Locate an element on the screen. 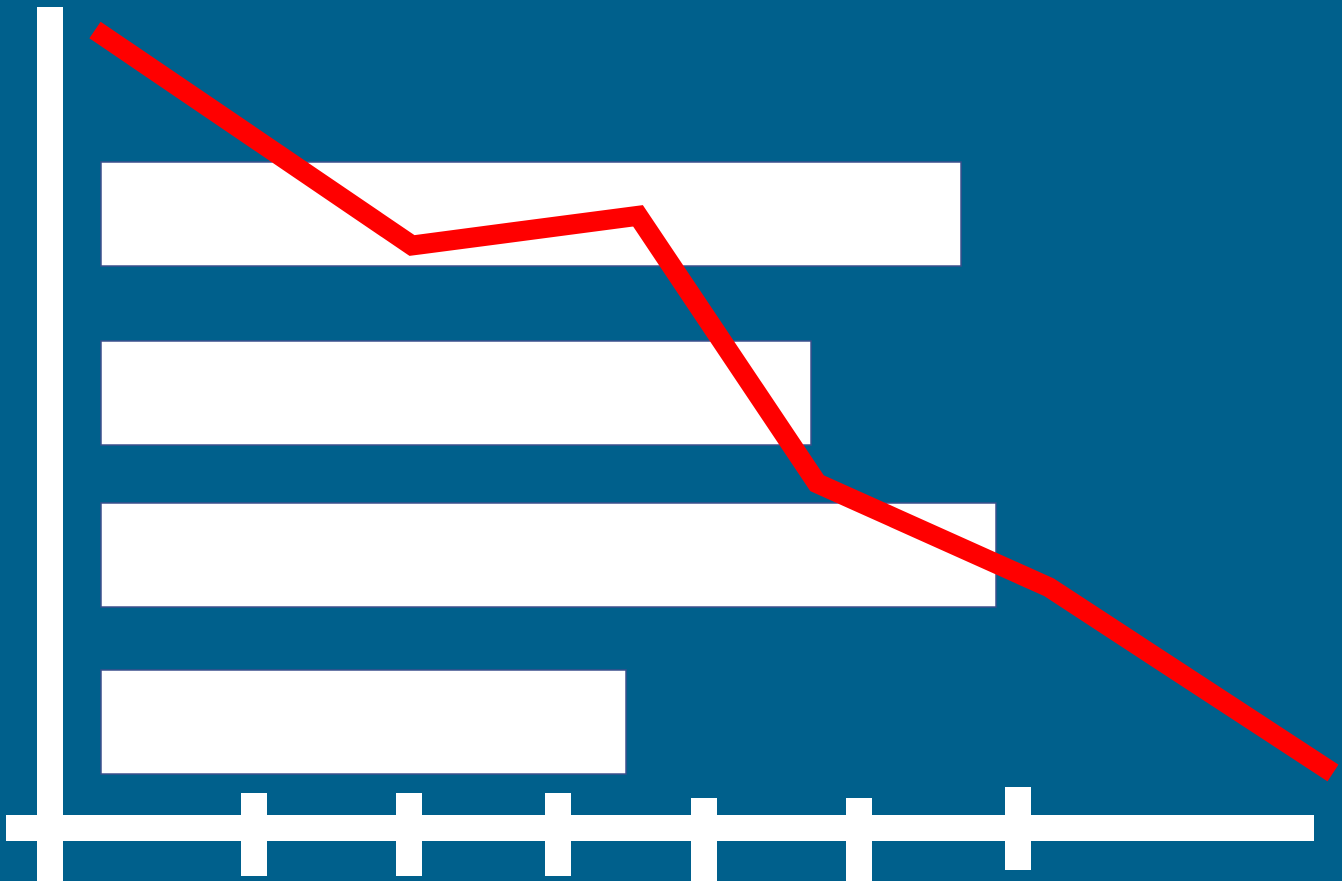 The image size is (1342, 881). y-axis is located at coordinates (50, 444).